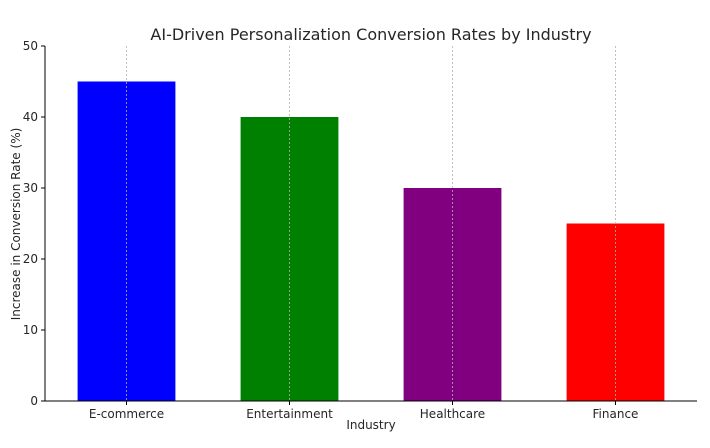 This screenshot has height=448, width=710. What do you see at coordinates (126, 414) in the screenshot?
I see `x-tick-label: E-commerce` at bounding box center [126, 414].